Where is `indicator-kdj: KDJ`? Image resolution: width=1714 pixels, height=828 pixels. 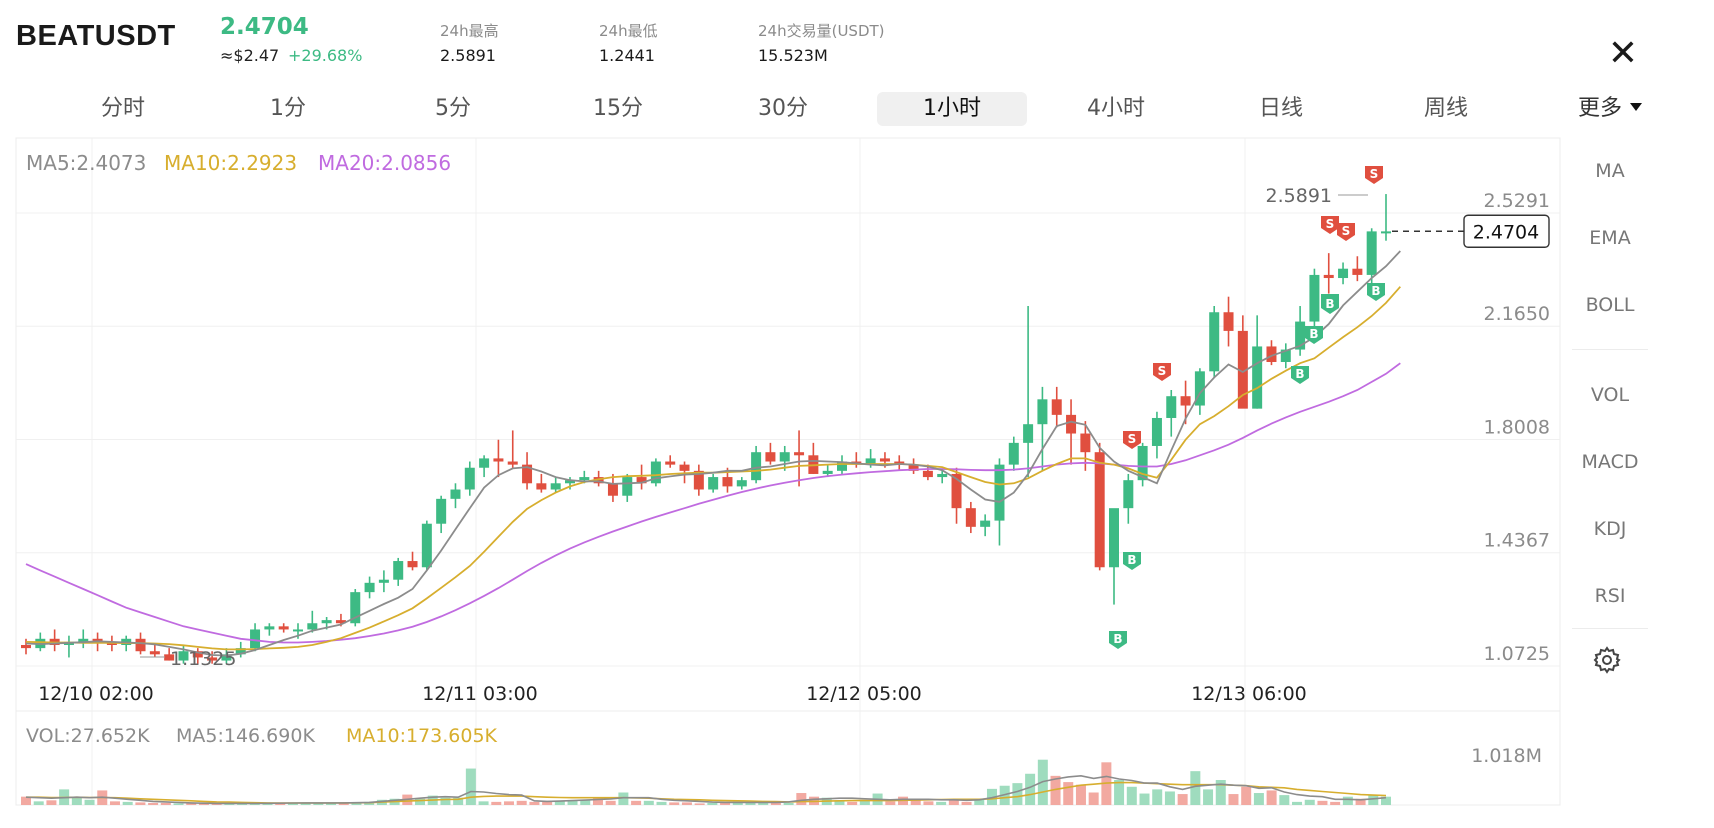 indicator-kdj: KDJ is located at coordinates (1610, 529).